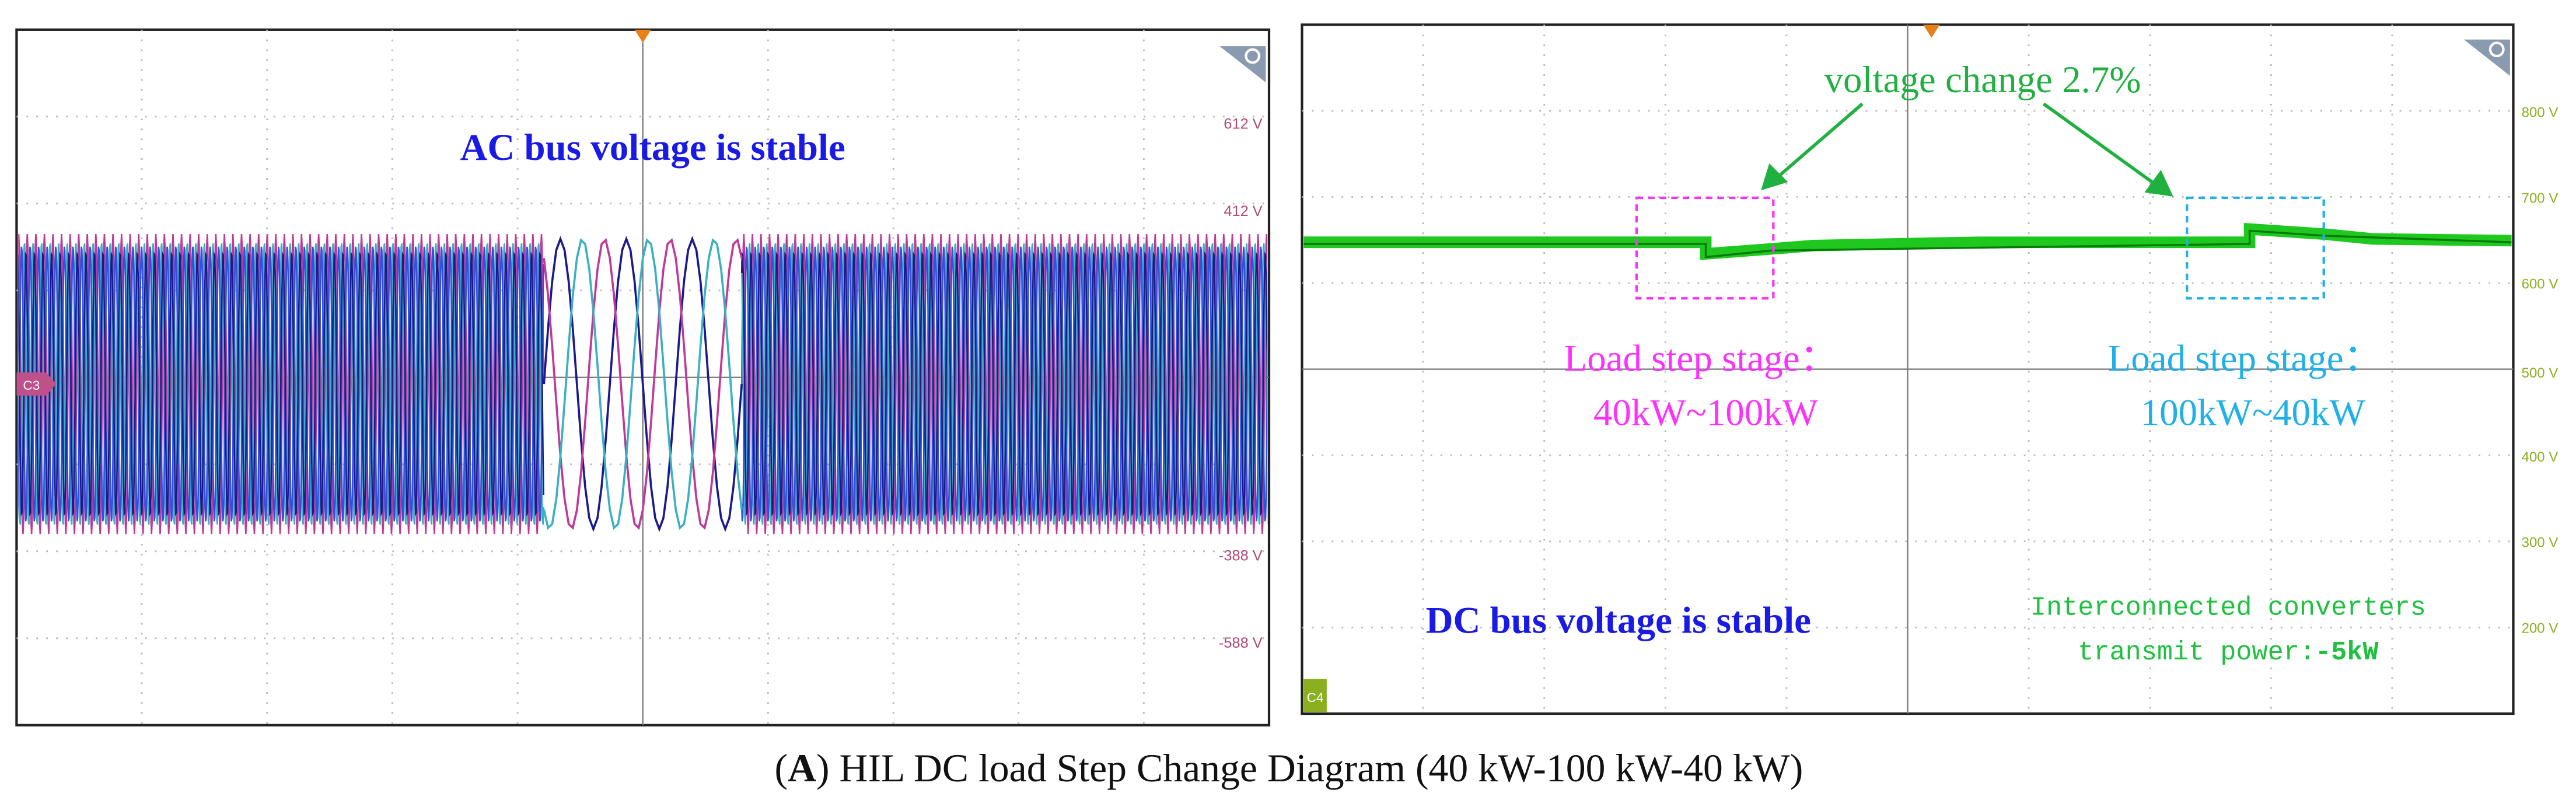  I want to click on caption-label: A, so click(802, 768).